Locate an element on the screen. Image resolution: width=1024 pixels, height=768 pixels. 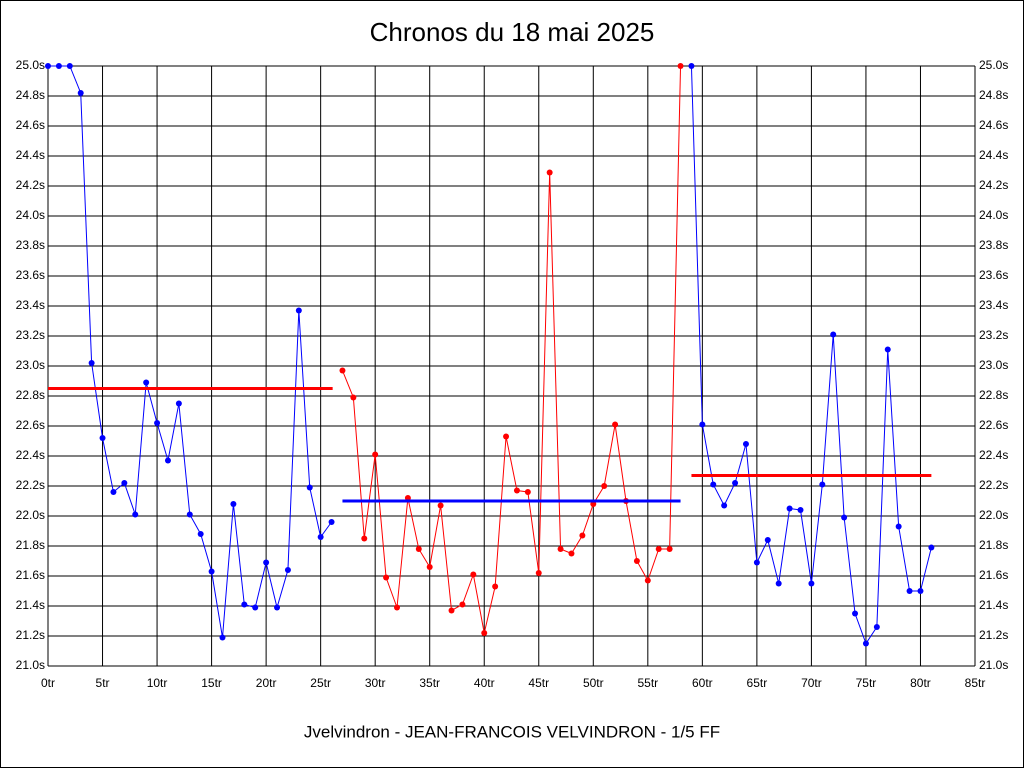
x-tick-label: 0tr is located at coordinates (48, 683).